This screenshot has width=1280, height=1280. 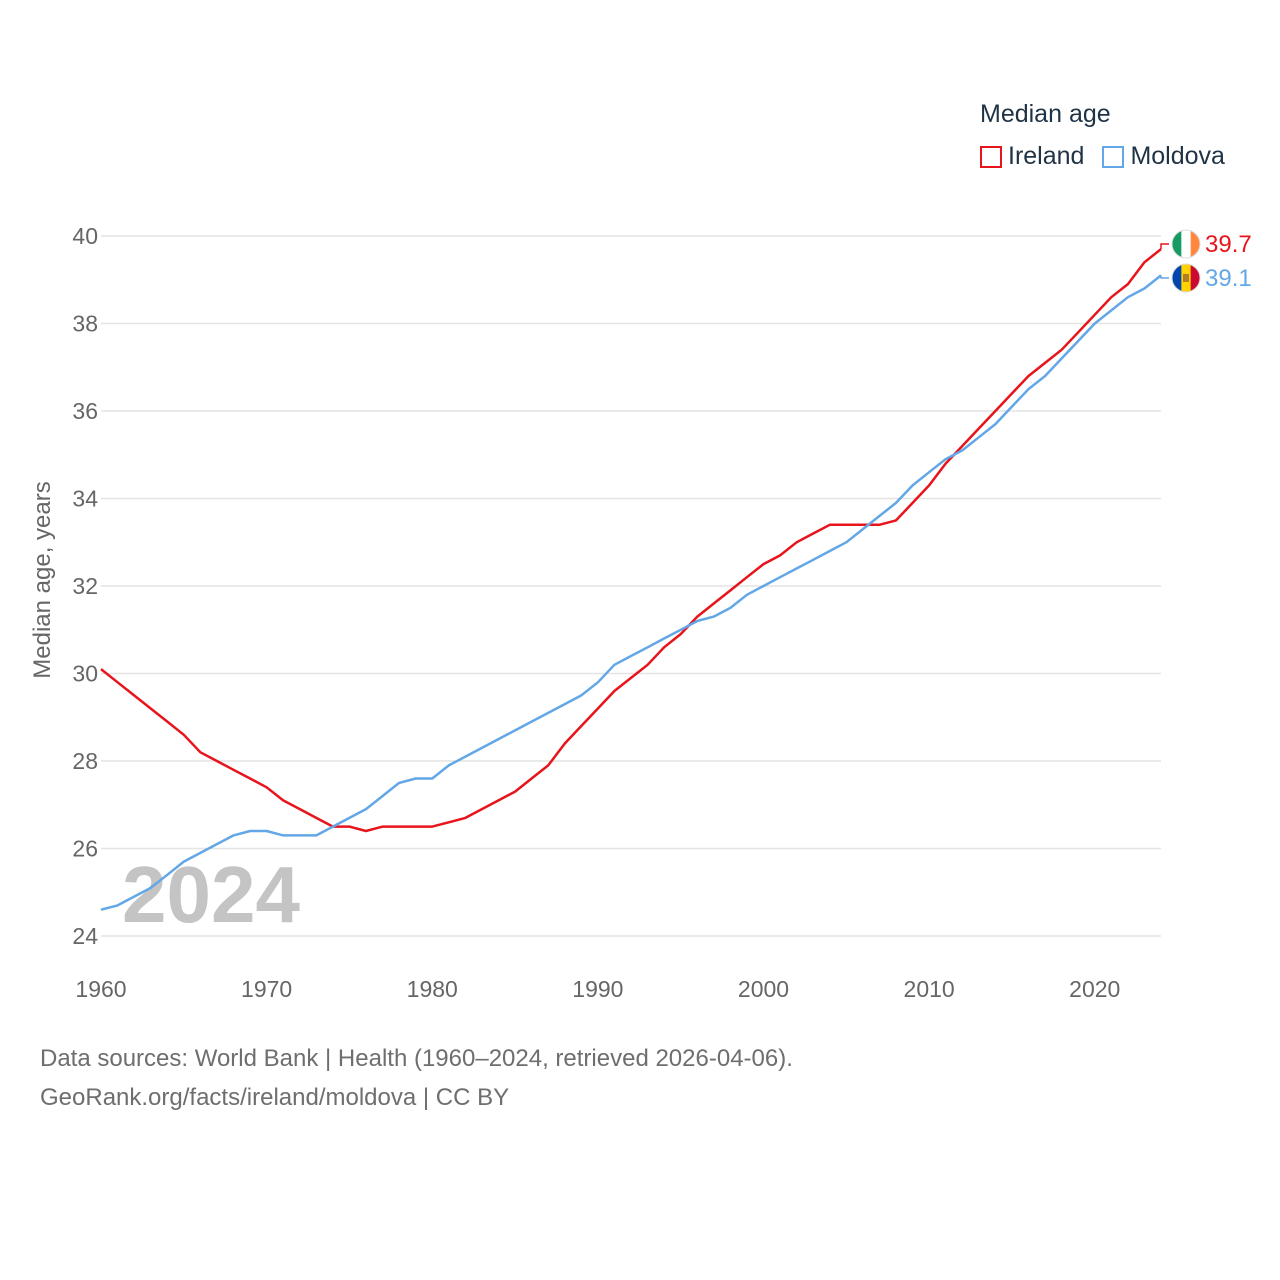 What do you see at coordinates (929, 989) in the screenshot?
I see `x-tick-2010: 2010` at bounding box center [929, 989].